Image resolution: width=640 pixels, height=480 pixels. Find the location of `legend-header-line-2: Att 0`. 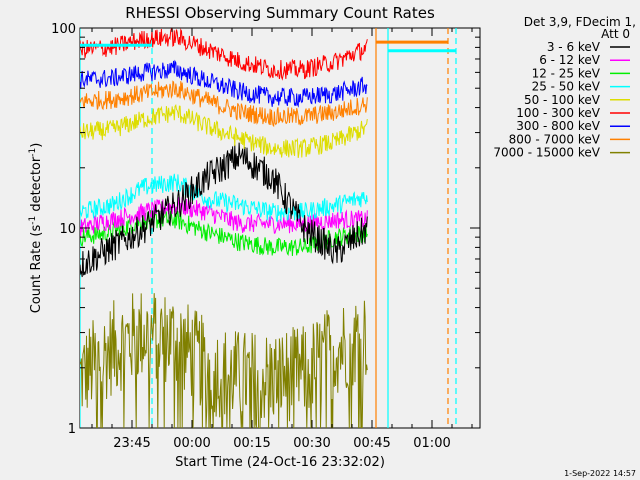

legend-header-line-2: Att 0 is located at coordinates (615, 34).